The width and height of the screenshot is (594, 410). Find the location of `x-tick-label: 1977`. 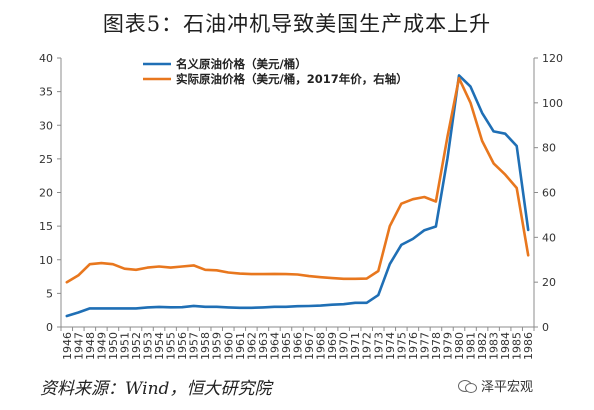

x-tick-label: 1977 is located at coordinates (424, 346).